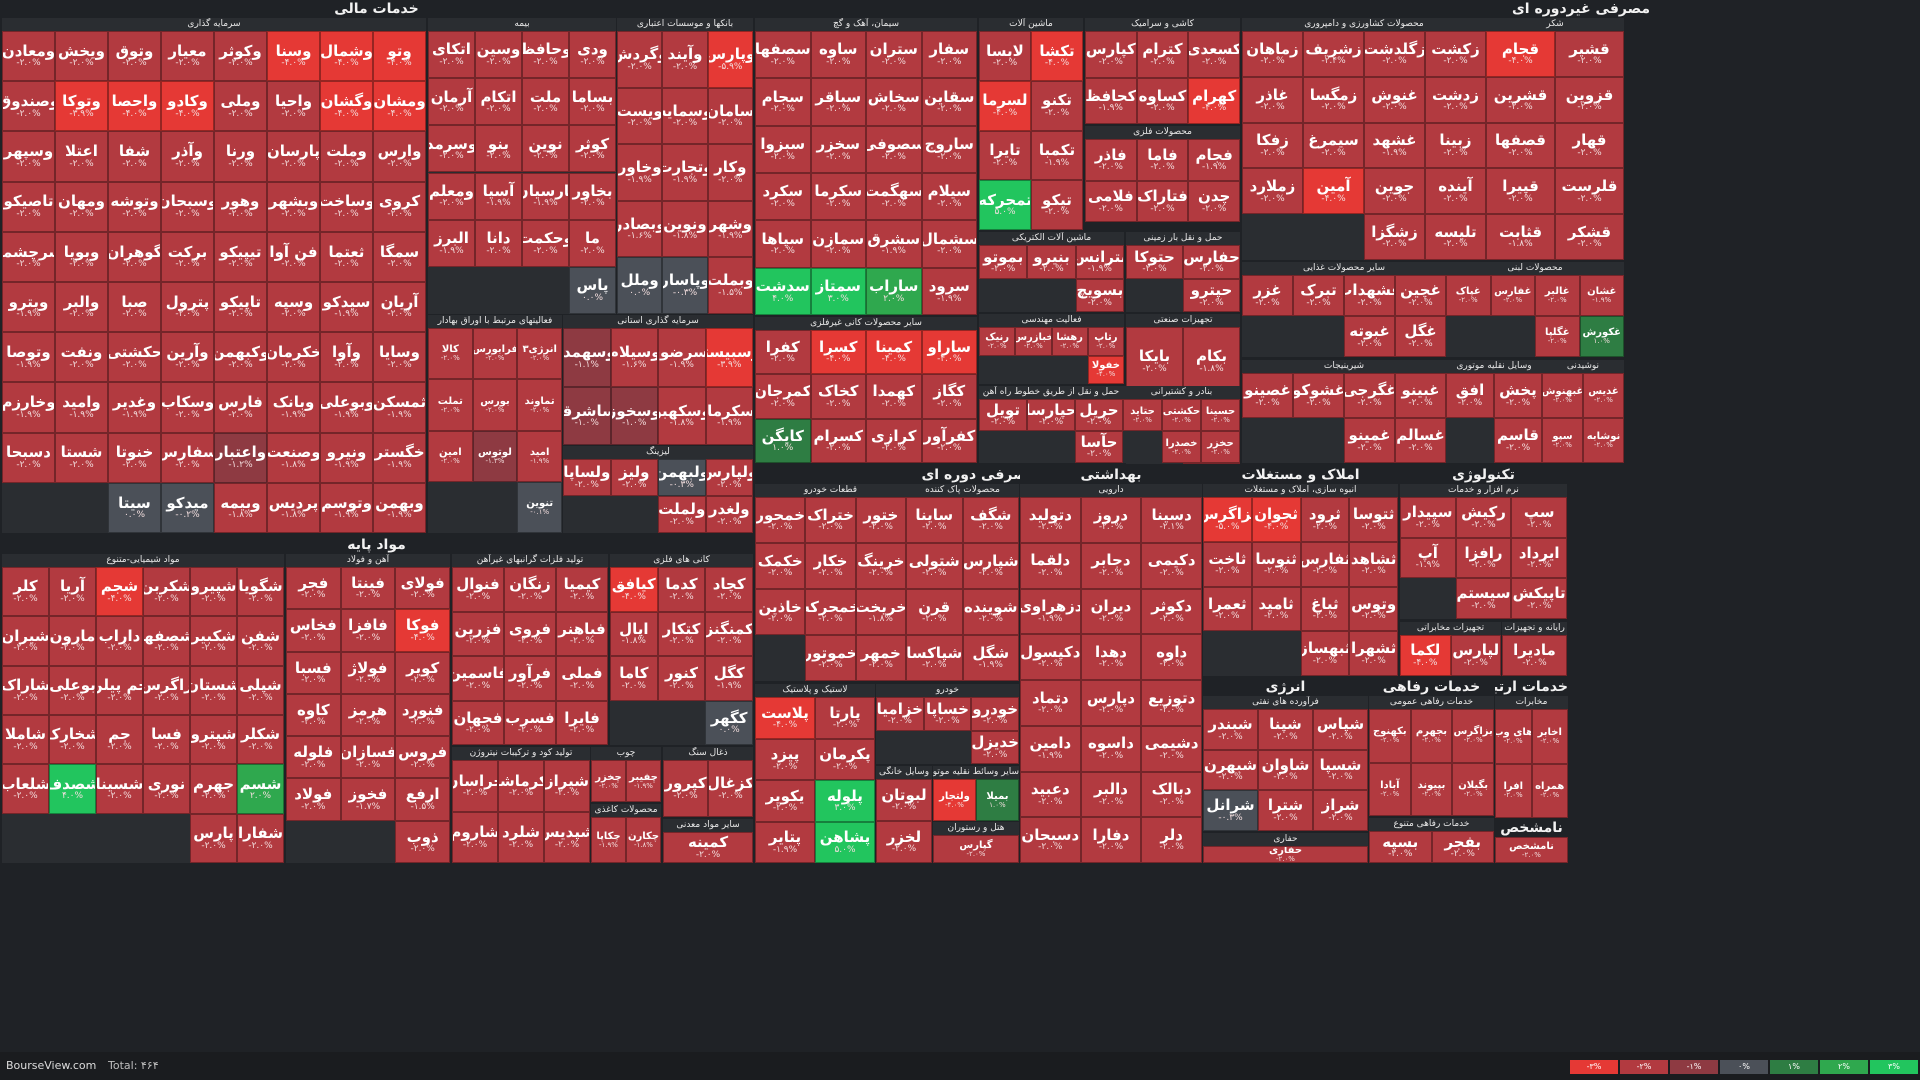 The width and height of the screenshot is (1920, 1080). Describe the element at coordinates (313, 630) in the screenshot. I see `stock-tile: فخاس -۲.۰%` at that location.